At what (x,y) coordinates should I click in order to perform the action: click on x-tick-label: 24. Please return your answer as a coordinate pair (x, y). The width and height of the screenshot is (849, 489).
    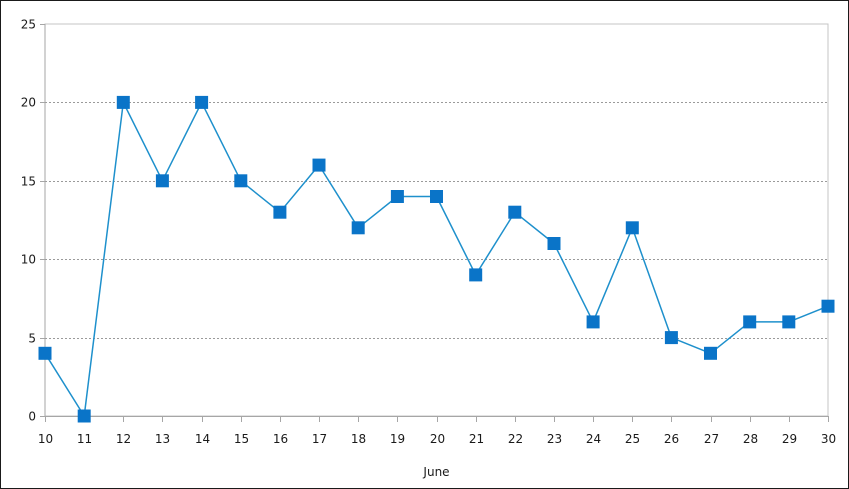
    Looking at the image, I should click on (593, 439).